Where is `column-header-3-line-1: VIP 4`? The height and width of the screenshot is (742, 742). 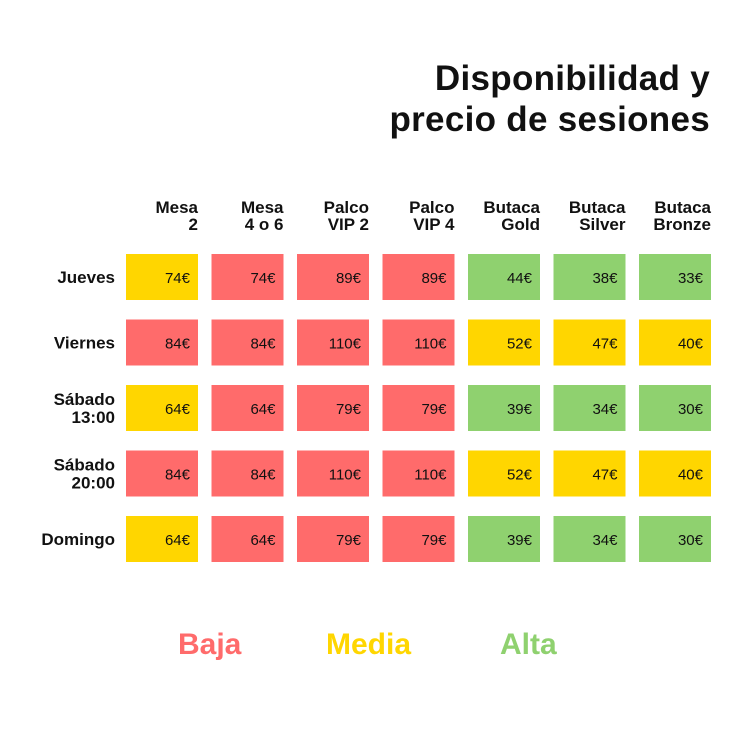
column-header-3-line-1: VIP 4 is located at coordinates (434, 224).